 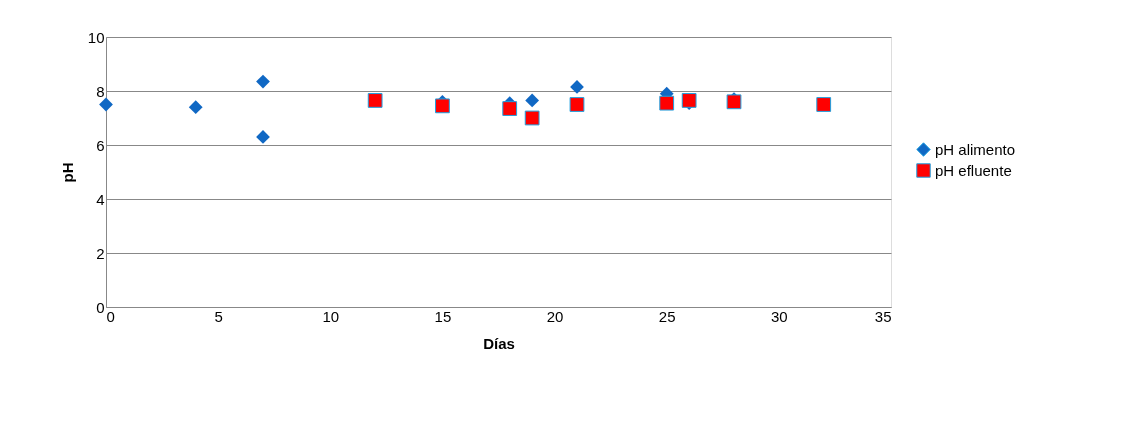 I want to click on y-tick-label: 4, so click(x=100, y=199).